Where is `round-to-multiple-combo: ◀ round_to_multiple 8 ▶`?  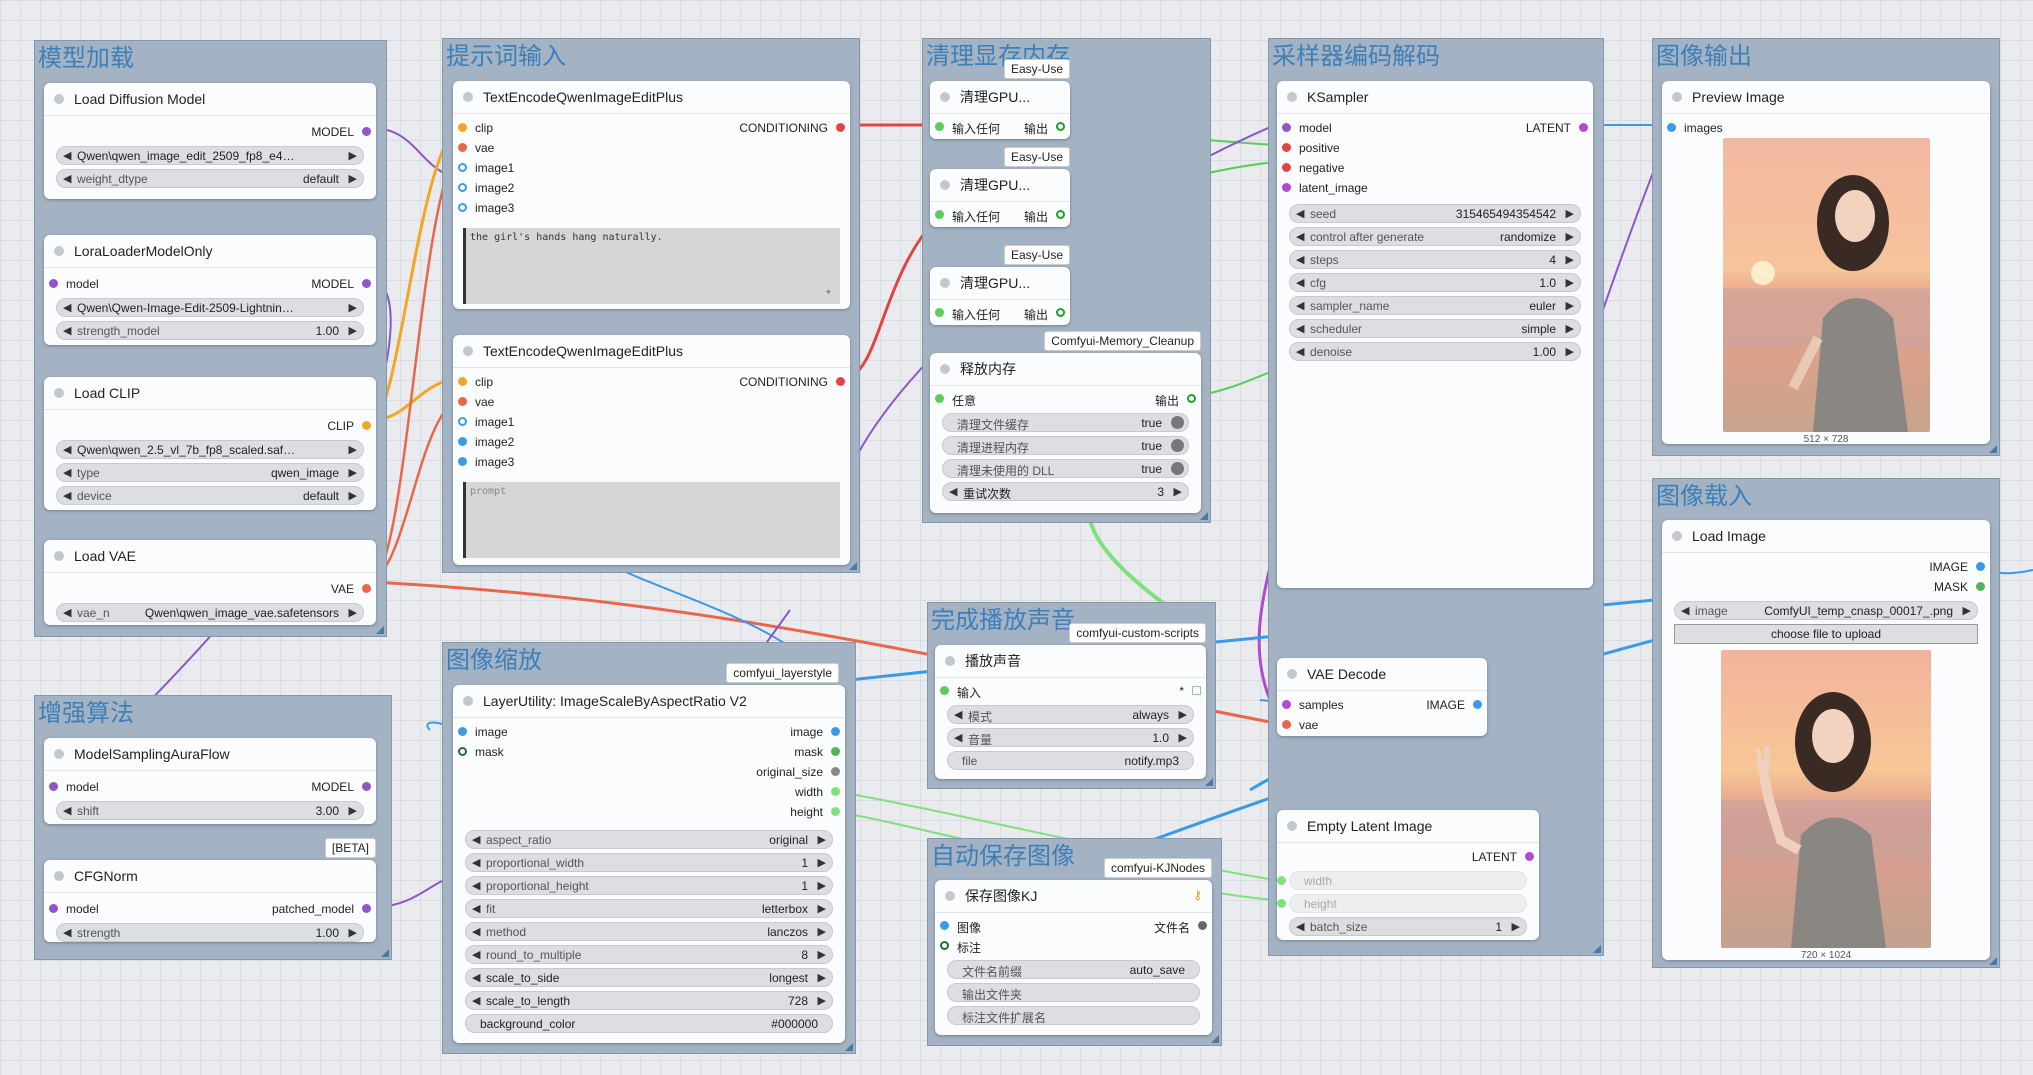 round-to-multiple-combo: ◀ round_to_multiple 8 ▶ is located at coordinates (649, 954).